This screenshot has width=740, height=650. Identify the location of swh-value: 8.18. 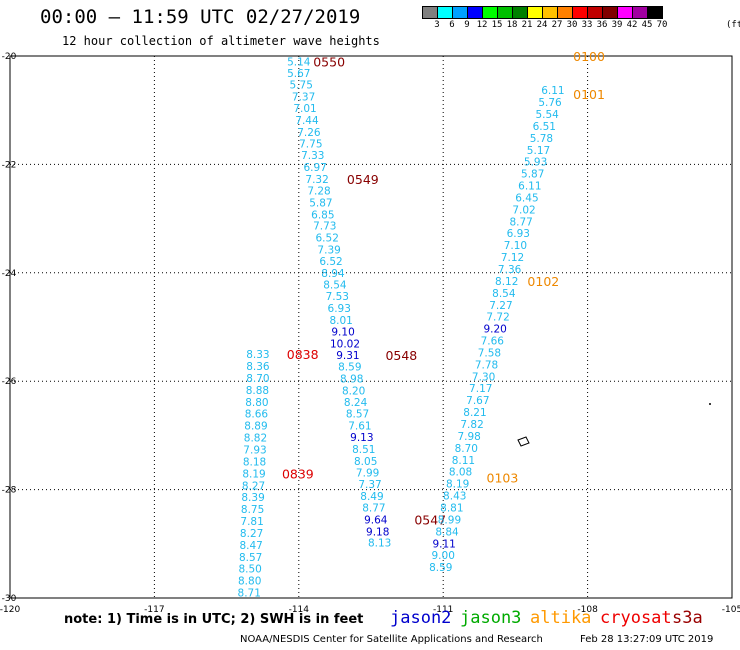
(254, 462).